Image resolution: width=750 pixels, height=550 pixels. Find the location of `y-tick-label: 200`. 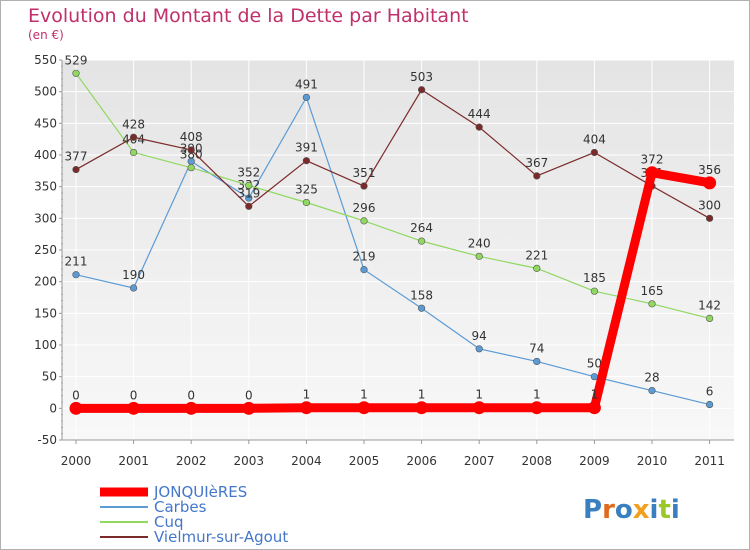

y-tick-label: 200 is located at coordinates (45, 282).